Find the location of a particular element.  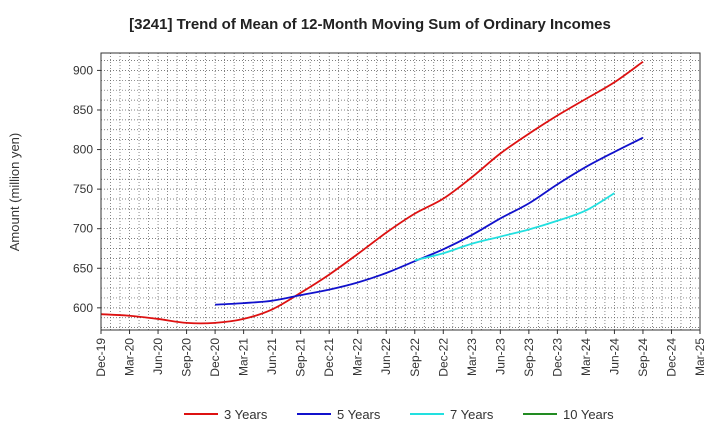

x-tick-label: Sep-21 is located at coordinates (301, 357).